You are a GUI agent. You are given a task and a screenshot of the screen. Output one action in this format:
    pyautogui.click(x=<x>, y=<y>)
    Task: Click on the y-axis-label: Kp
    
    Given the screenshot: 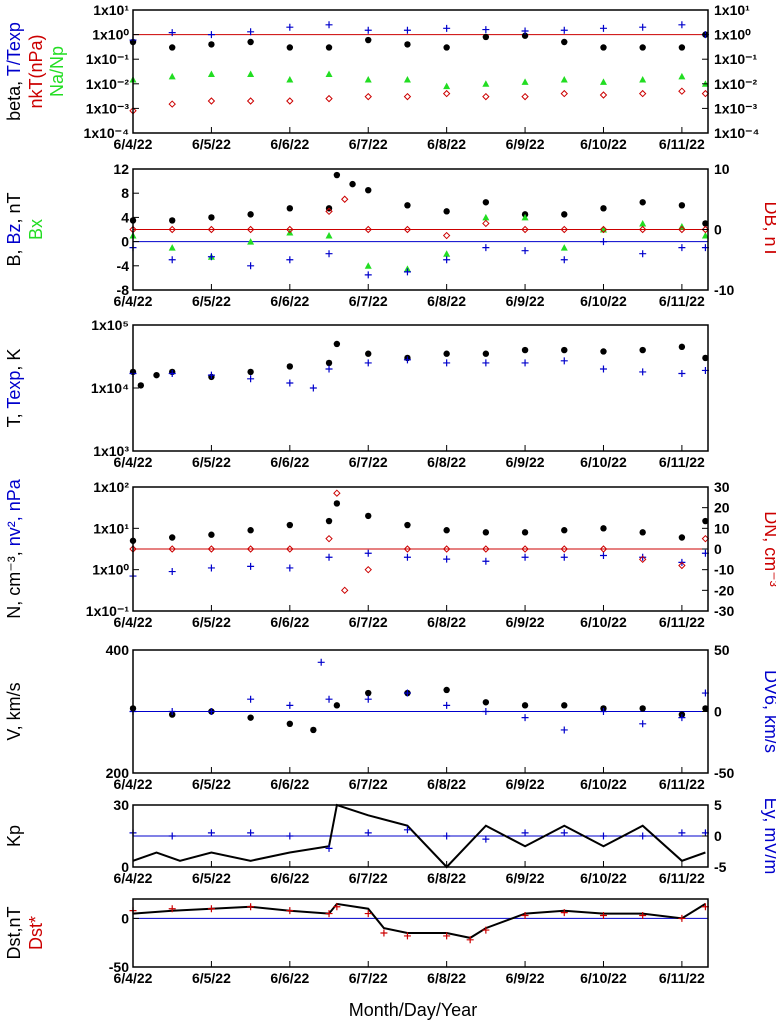 What is the action you would take?
    pyautogui.click(x=14, y=836)
    